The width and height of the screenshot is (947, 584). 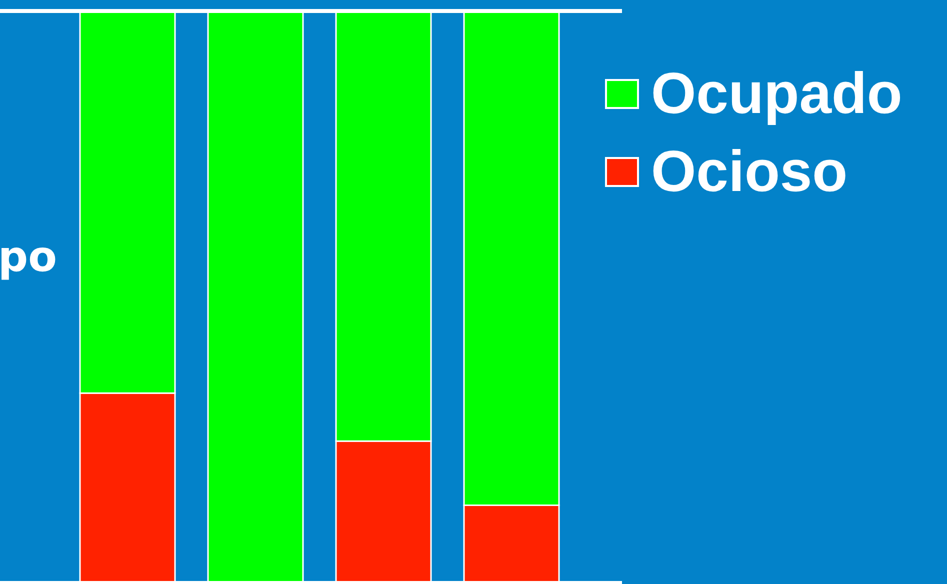 I want to click on legend-label: Ocupado, so click(x=776, y=93).